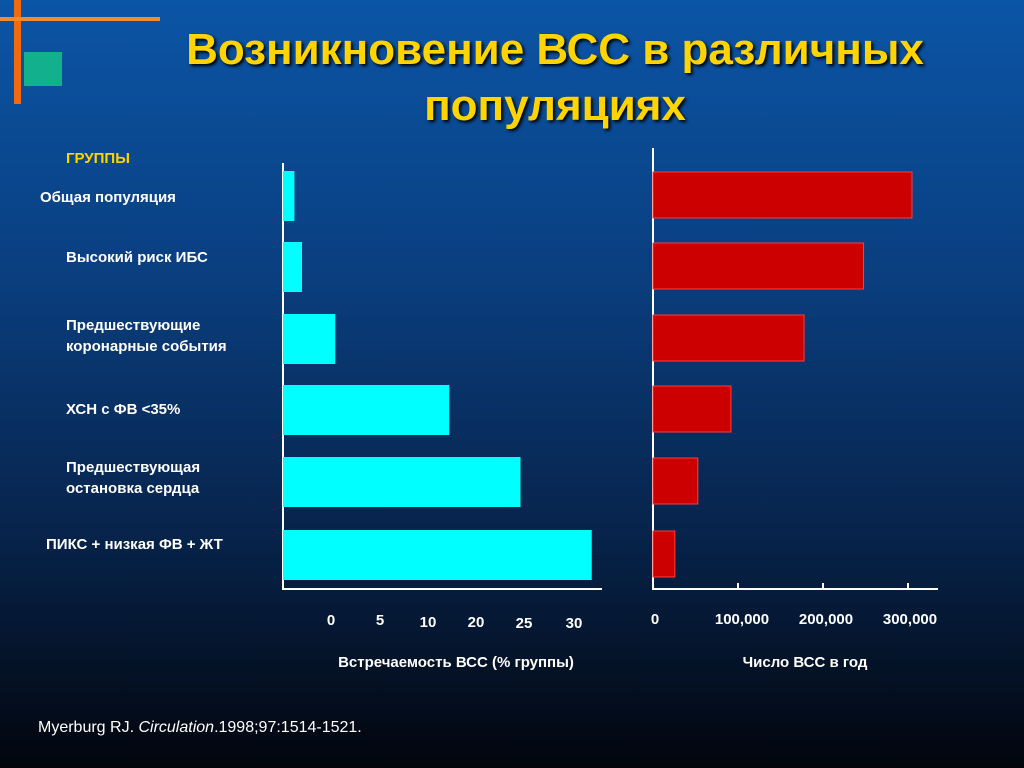 Image resolution: width=1024 pixels, height=768 pixels. Describe the element at coordinates (43, 69) in the screenshot. I see `teal-square-accent` at that location.